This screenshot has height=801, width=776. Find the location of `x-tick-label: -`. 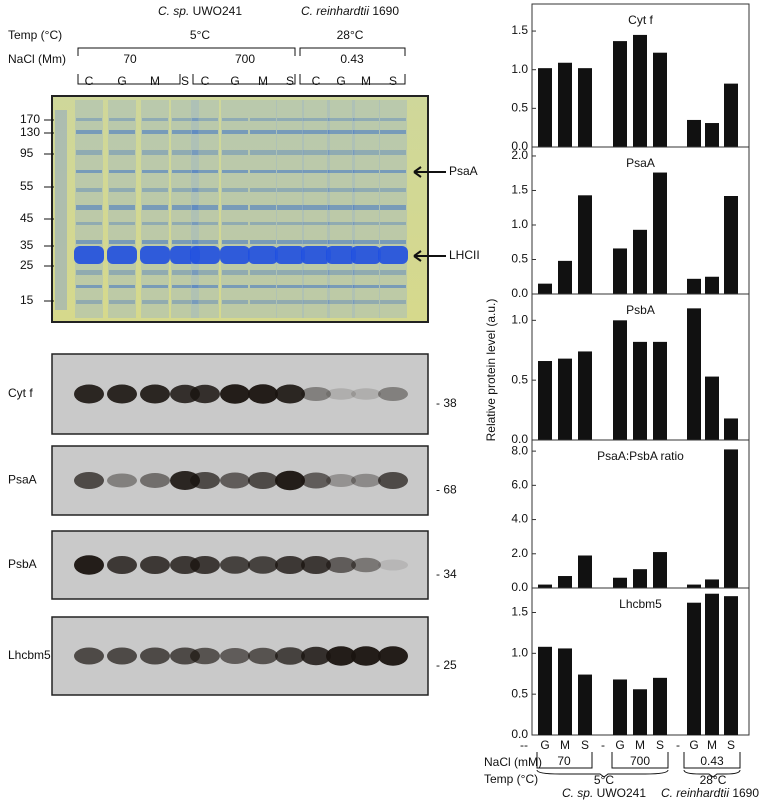

x-tick-label: - is located at coordinates (603, 745).